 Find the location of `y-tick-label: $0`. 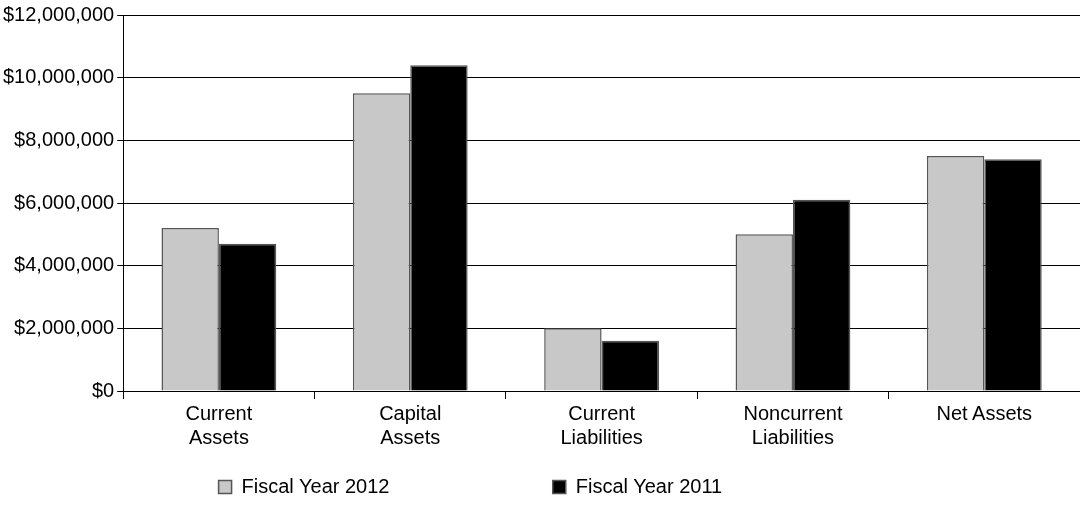

y-tick-label: $0 is located at coordinates (103, 389).